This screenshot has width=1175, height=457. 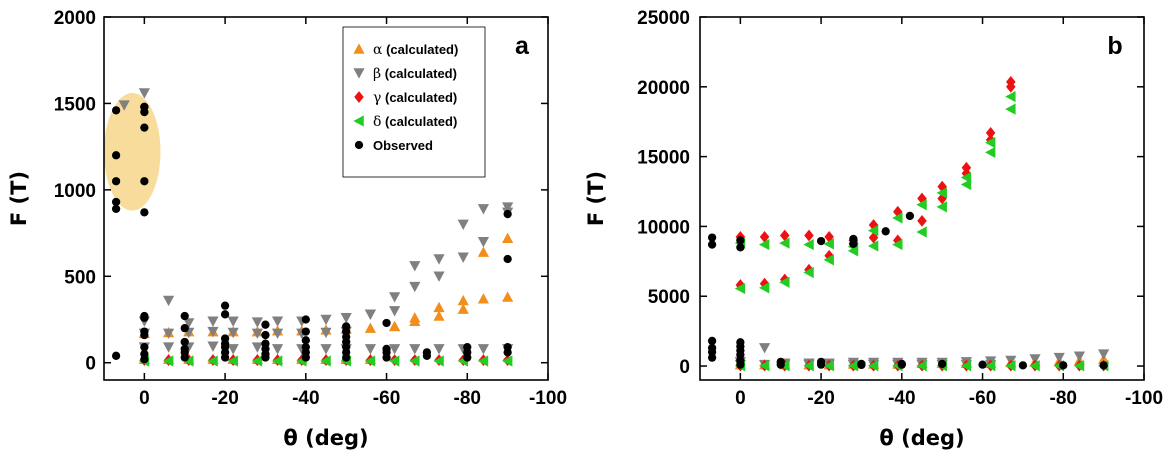 I want to click on y-tick-label: 1000, so click(x=75, y=191).